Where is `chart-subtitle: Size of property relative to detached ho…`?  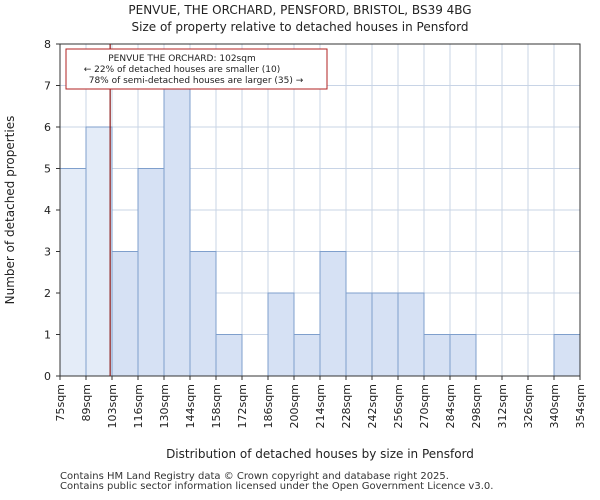 chart-subtitle: Size of property relative to detached ho… is located at coordinates (300, 27).